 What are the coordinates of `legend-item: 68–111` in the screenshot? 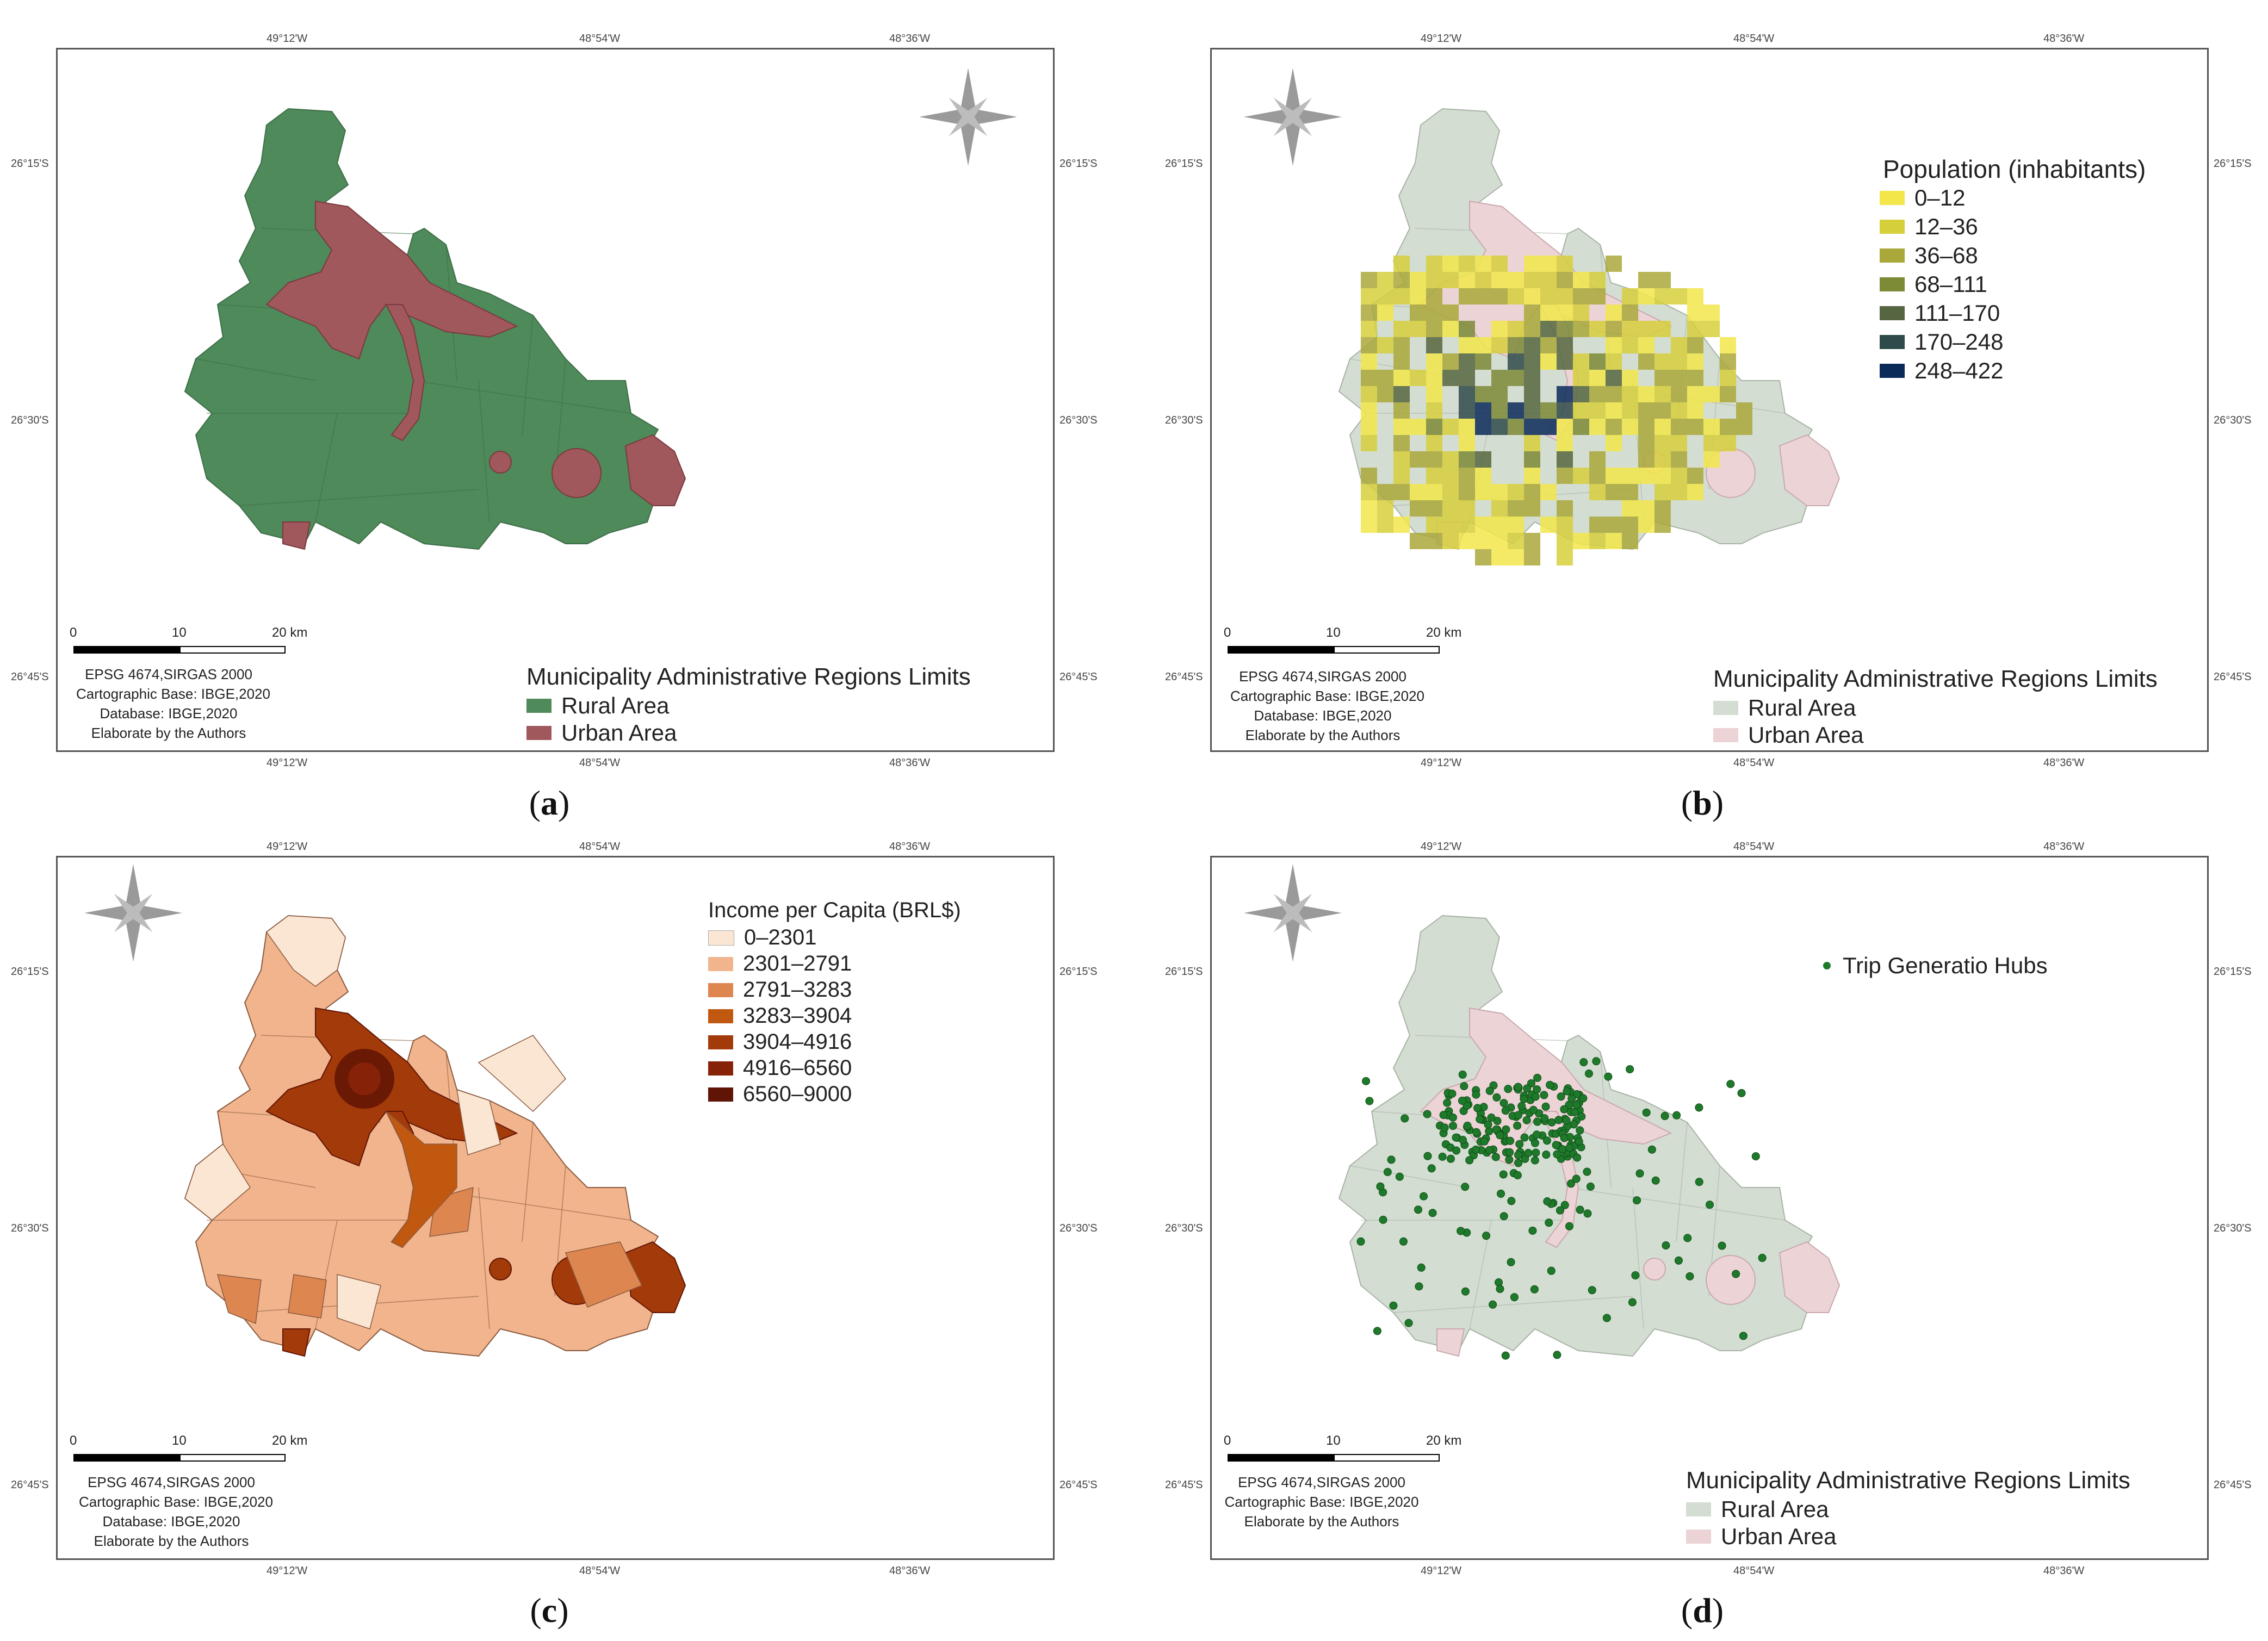 It's located at (1933, 284).